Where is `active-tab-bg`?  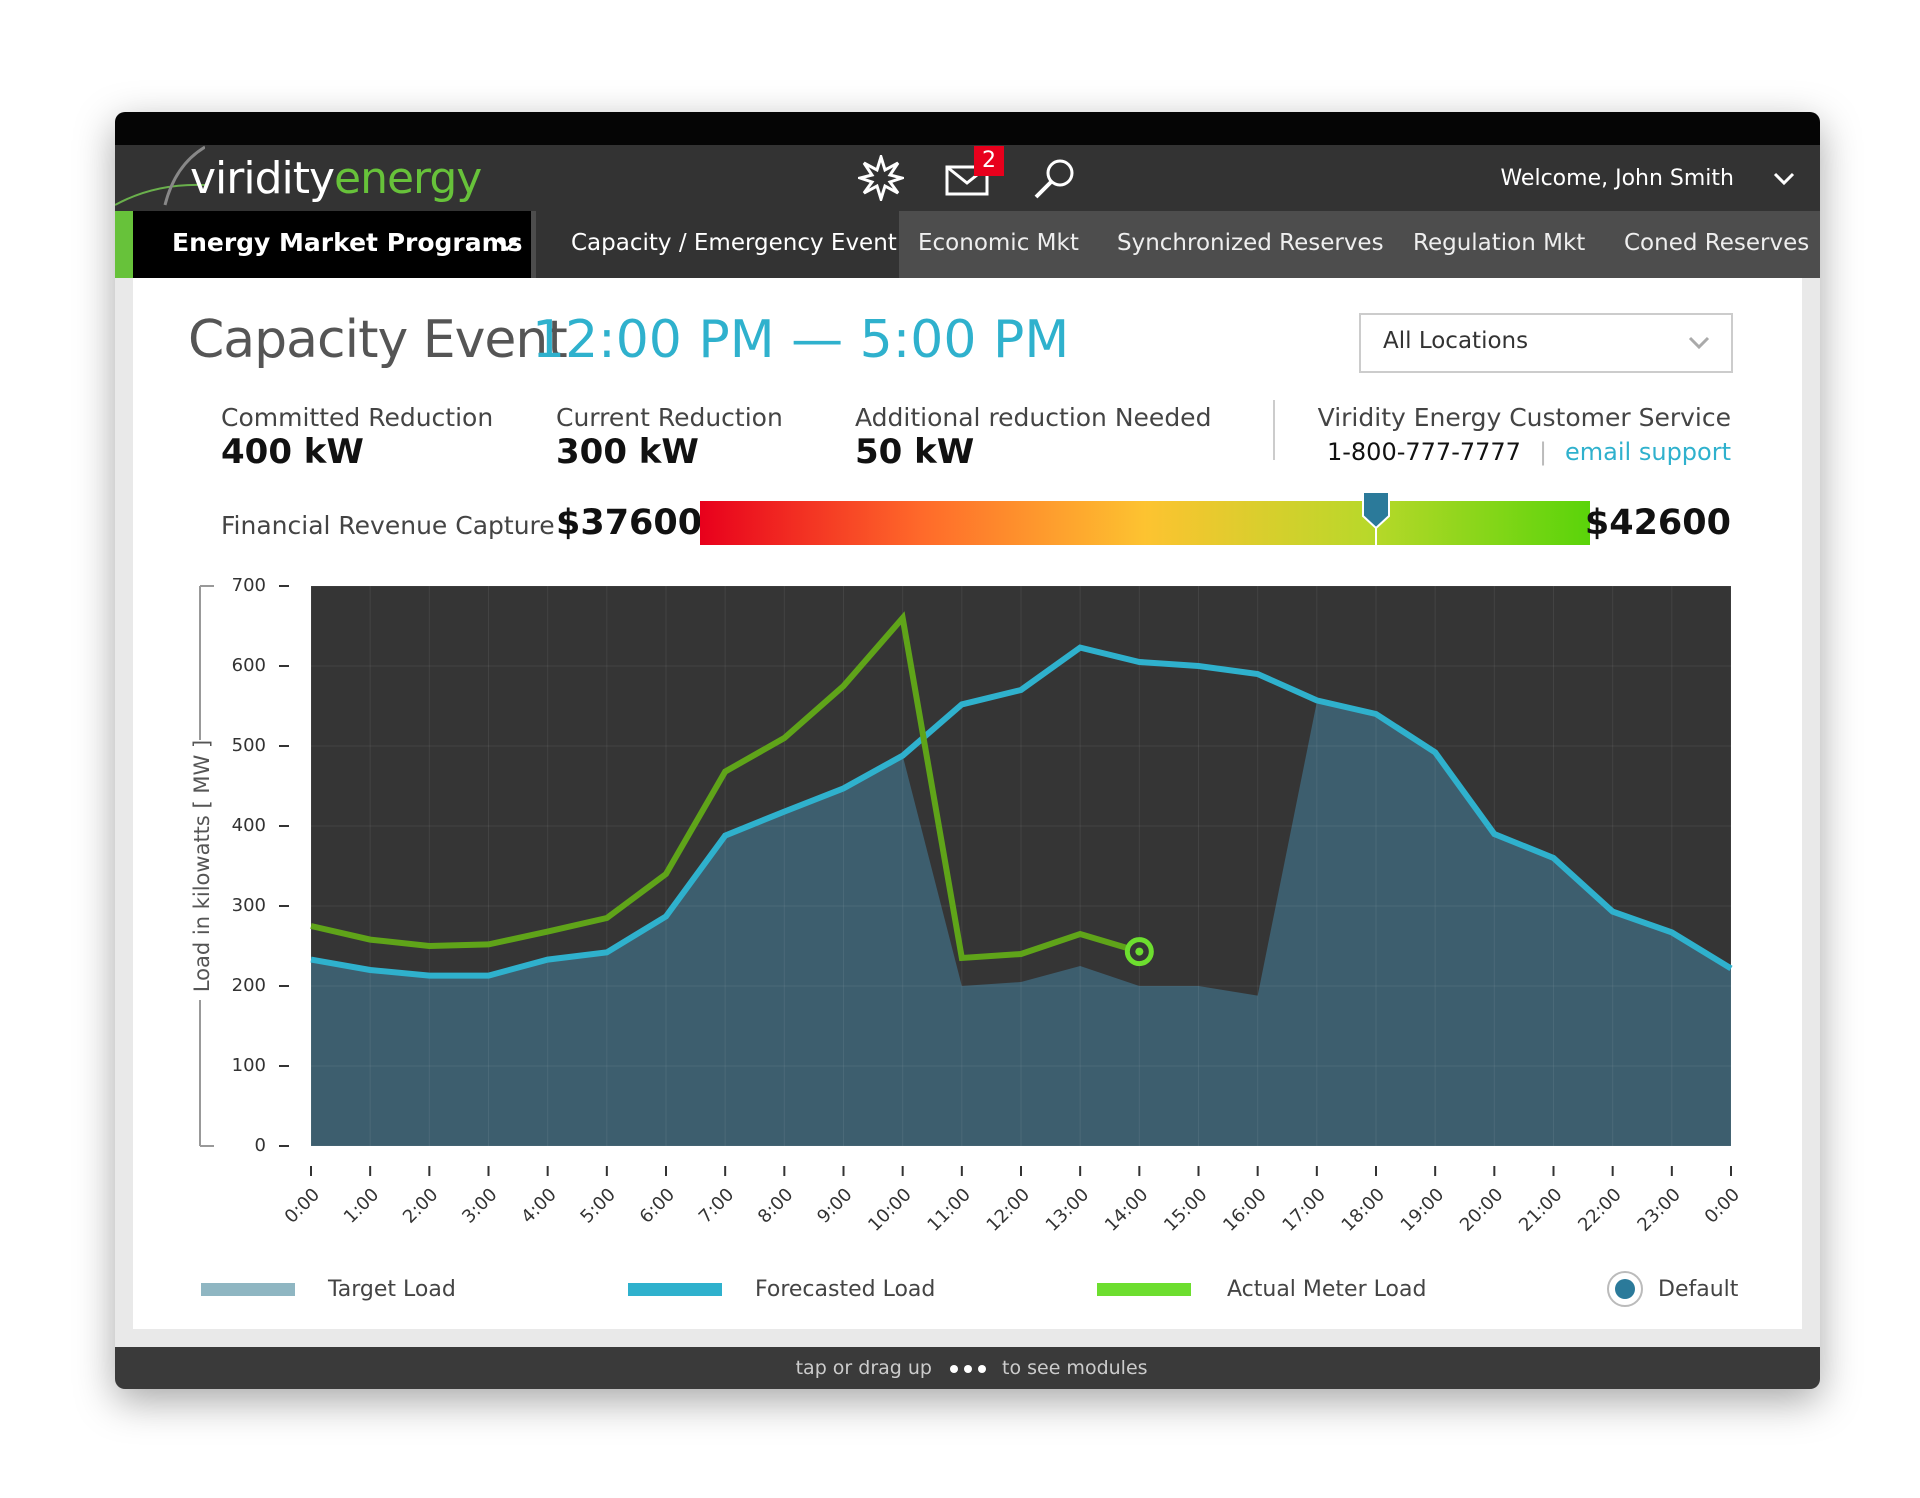 active-tab-bg is located at coordinates (717, 244).